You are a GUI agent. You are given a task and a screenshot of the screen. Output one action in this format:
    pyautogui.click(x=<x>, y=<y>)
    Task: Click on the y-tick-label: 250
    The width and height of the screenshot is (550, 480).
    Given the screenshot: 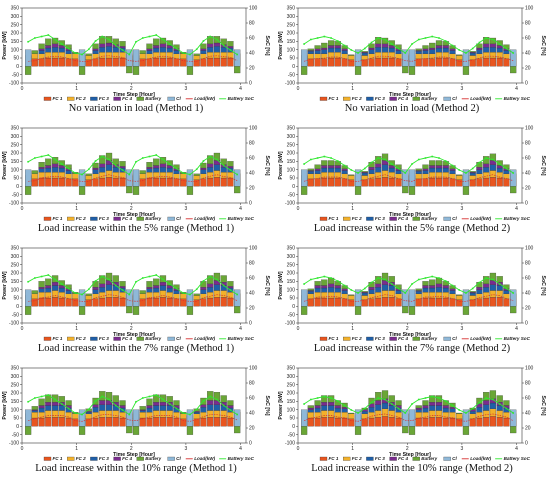 What is the action you would take?
    pyautogui.click(x=15, y=145)
    